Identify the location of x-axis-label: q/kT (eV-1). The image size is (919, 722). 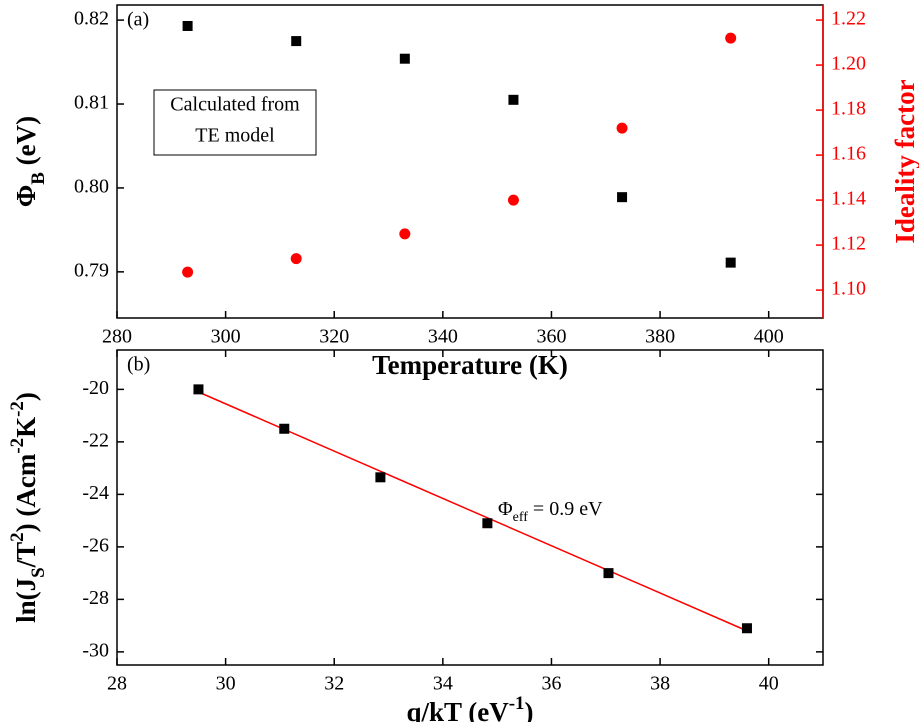
(469, 707).